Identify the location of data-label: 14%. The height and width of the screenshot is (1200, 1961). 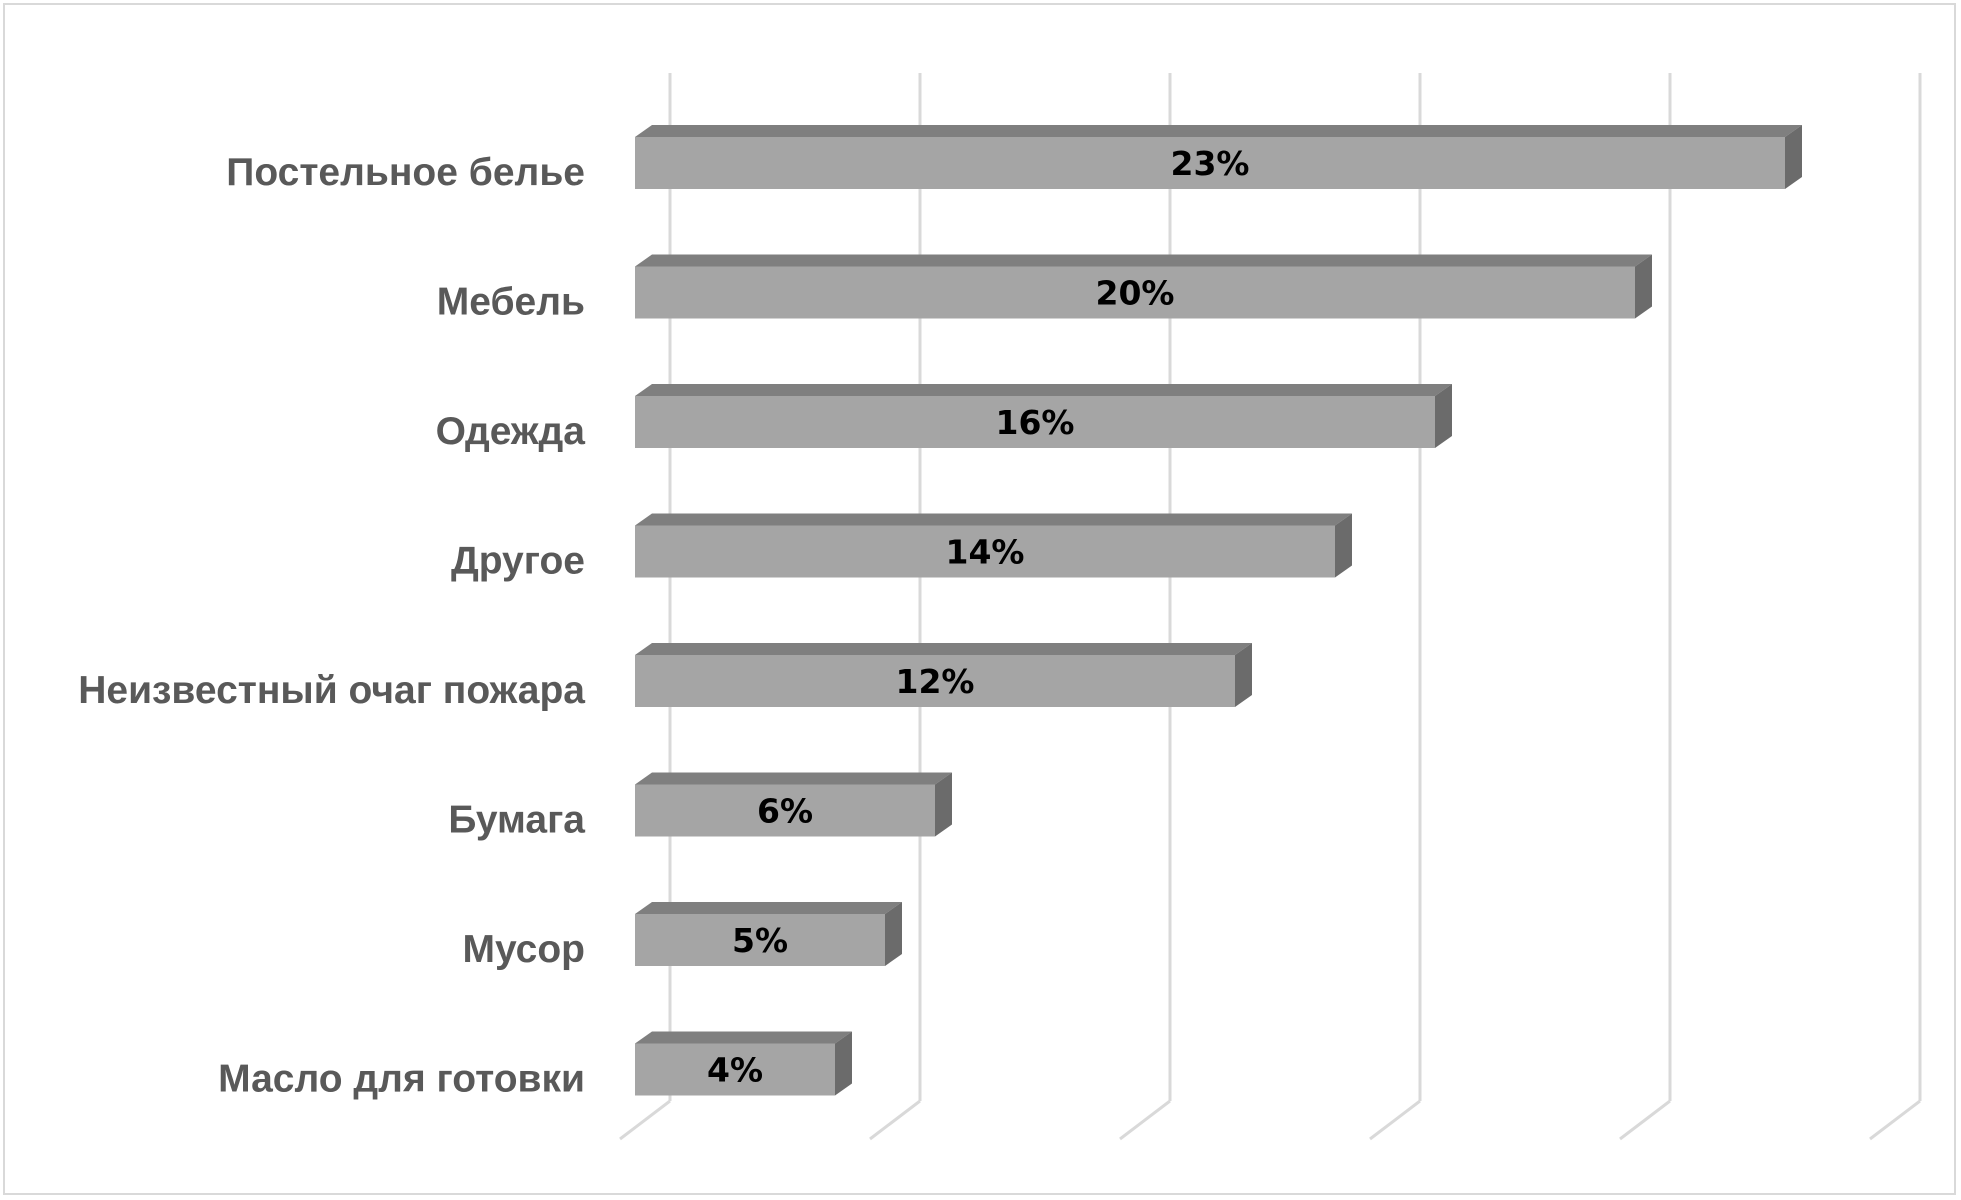
(985, 552).